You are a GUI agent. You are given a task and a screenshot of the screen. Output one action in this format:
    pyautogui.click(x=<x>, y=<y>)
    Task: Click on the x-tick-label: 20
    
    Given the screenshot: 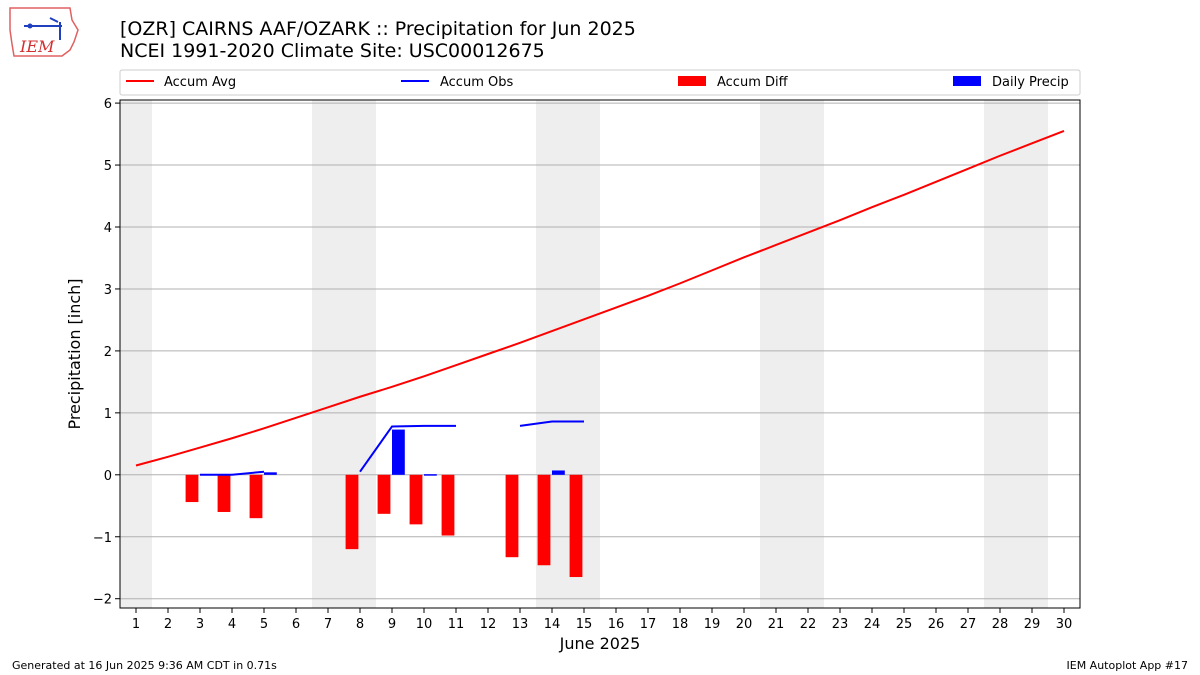 What is the action you would take?
    pyautogui.click(x=744, y=624)
    